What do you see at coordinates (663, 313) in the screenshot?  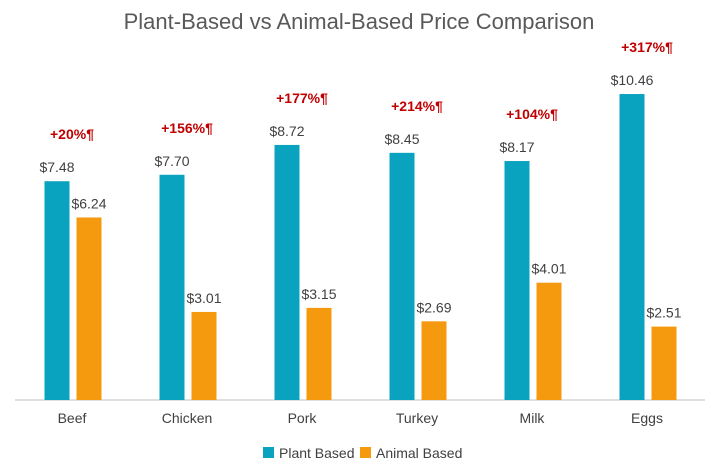 I see `data-label-animal-based-eggs: $2.51` at bounding box center [663, 313].